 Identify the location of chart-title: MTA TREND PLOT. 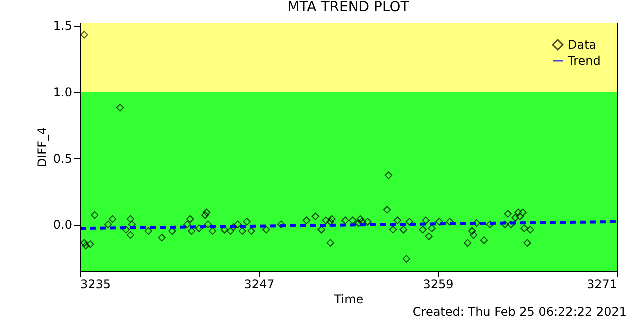
(349, 8).